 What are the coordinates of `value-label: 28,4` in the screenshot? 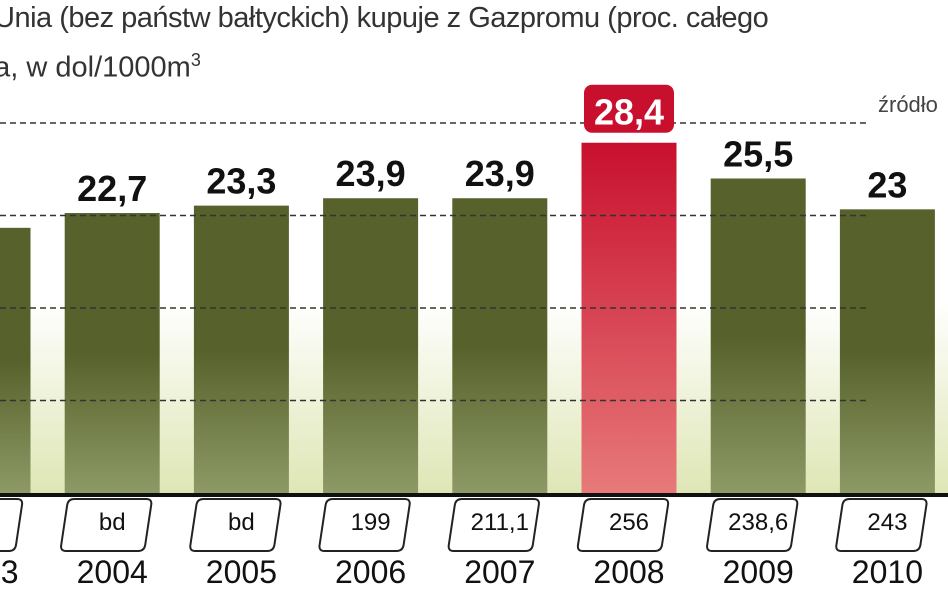 It's located at (629, 112).